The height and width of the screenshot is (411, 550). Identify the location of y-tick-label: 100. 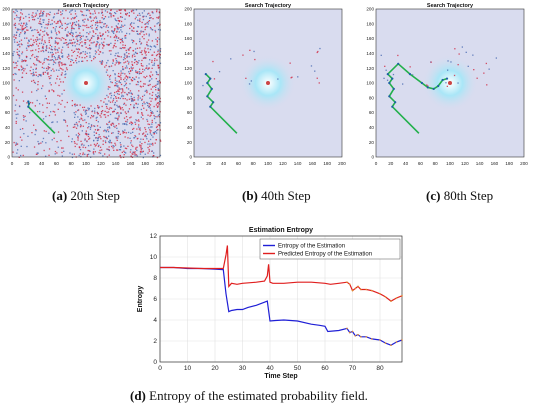
(188, 83).